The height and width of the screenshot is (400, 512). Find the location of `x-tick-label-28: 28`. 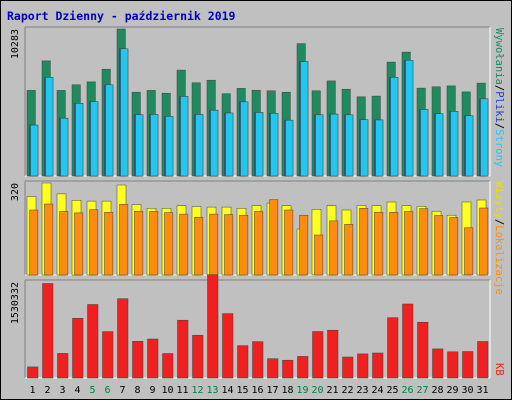

x-tick-label-28: 28 is located at coordinates (437, 390).